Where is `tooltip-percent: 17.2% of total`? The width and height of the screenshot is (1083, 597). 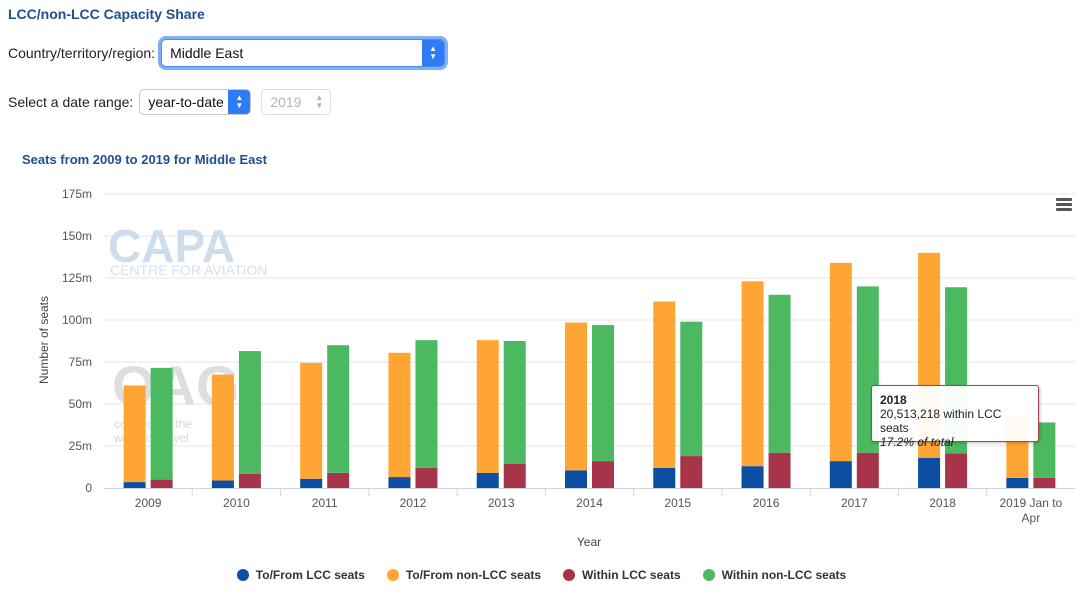 tooltip-percent: 17.2% of total is located at coordinates (917, 442).